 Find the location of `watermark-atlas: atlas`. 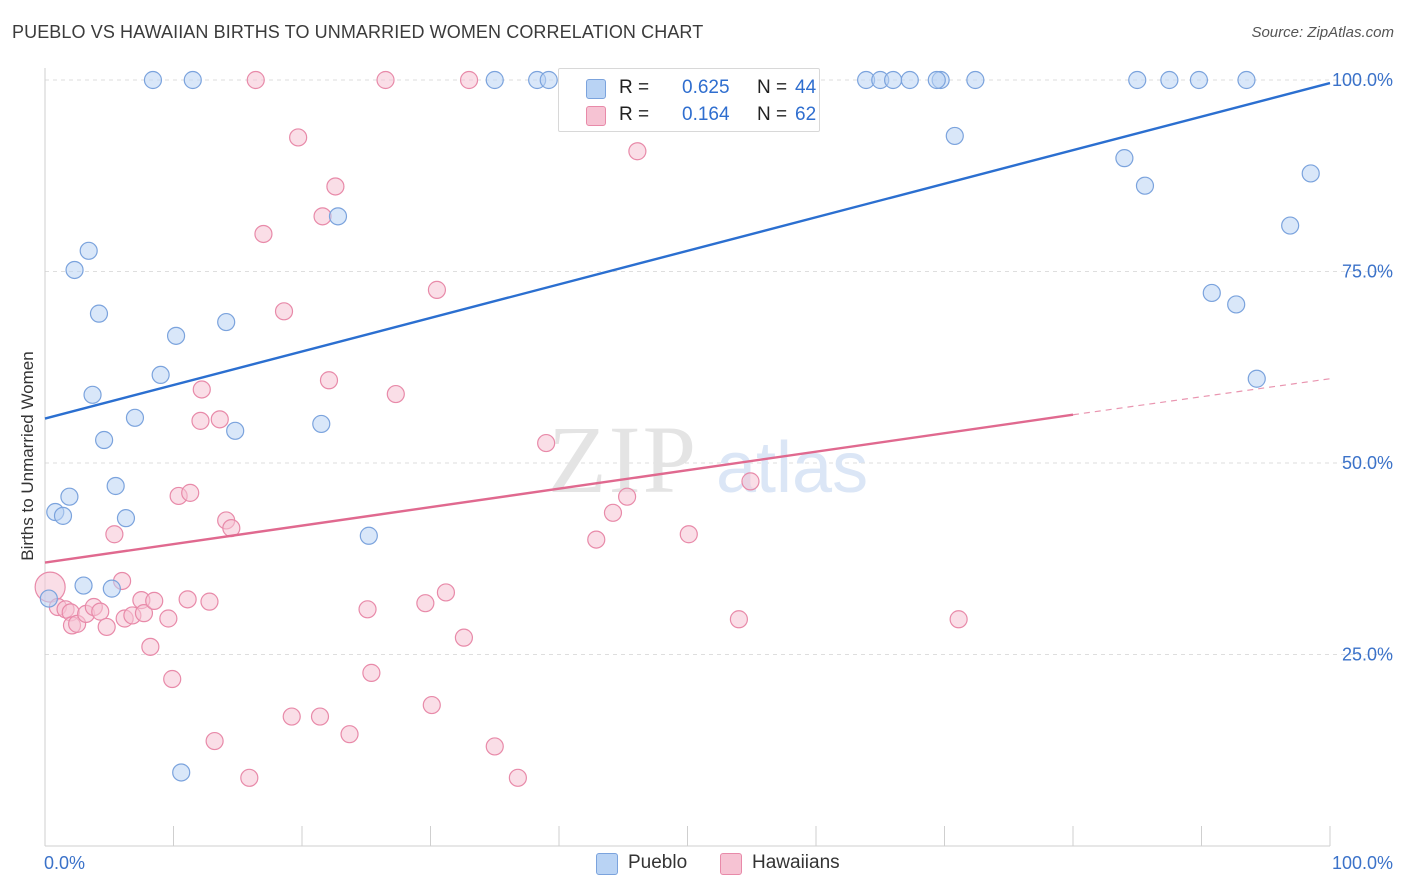

watermark-atlas: atlas is located at coordinates (792, 468).